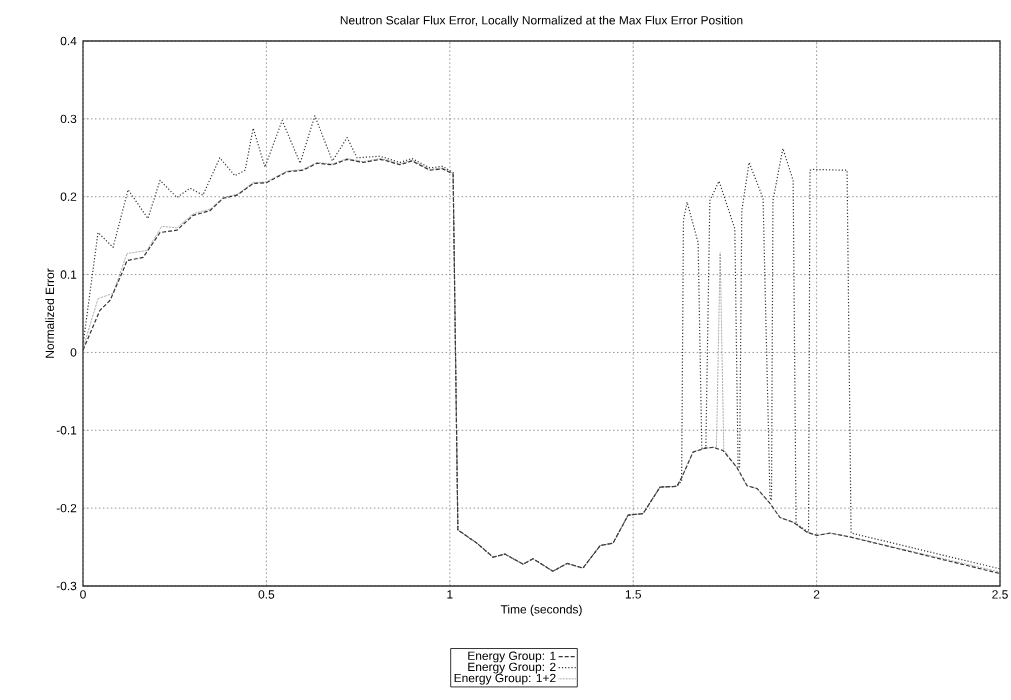 The image size is (1011, 700). Describe the element at coordinates (66, 430) in the screenshot. I see `y-tick-label: -0.1` at that location.